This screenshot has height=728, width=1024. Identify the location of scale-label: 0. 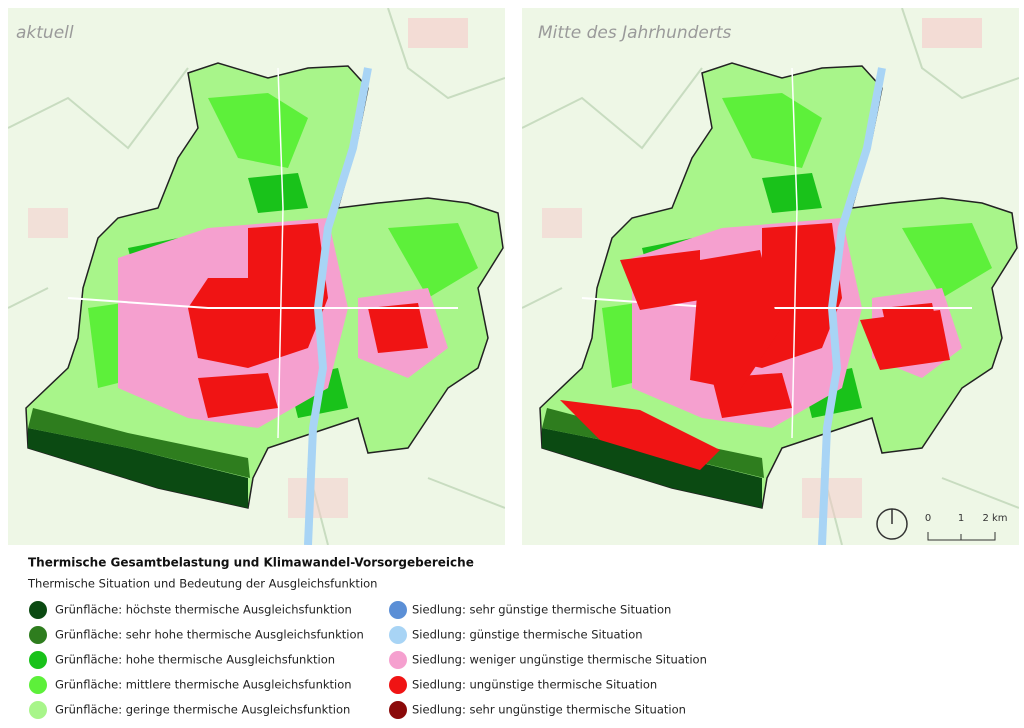
(928, 518).